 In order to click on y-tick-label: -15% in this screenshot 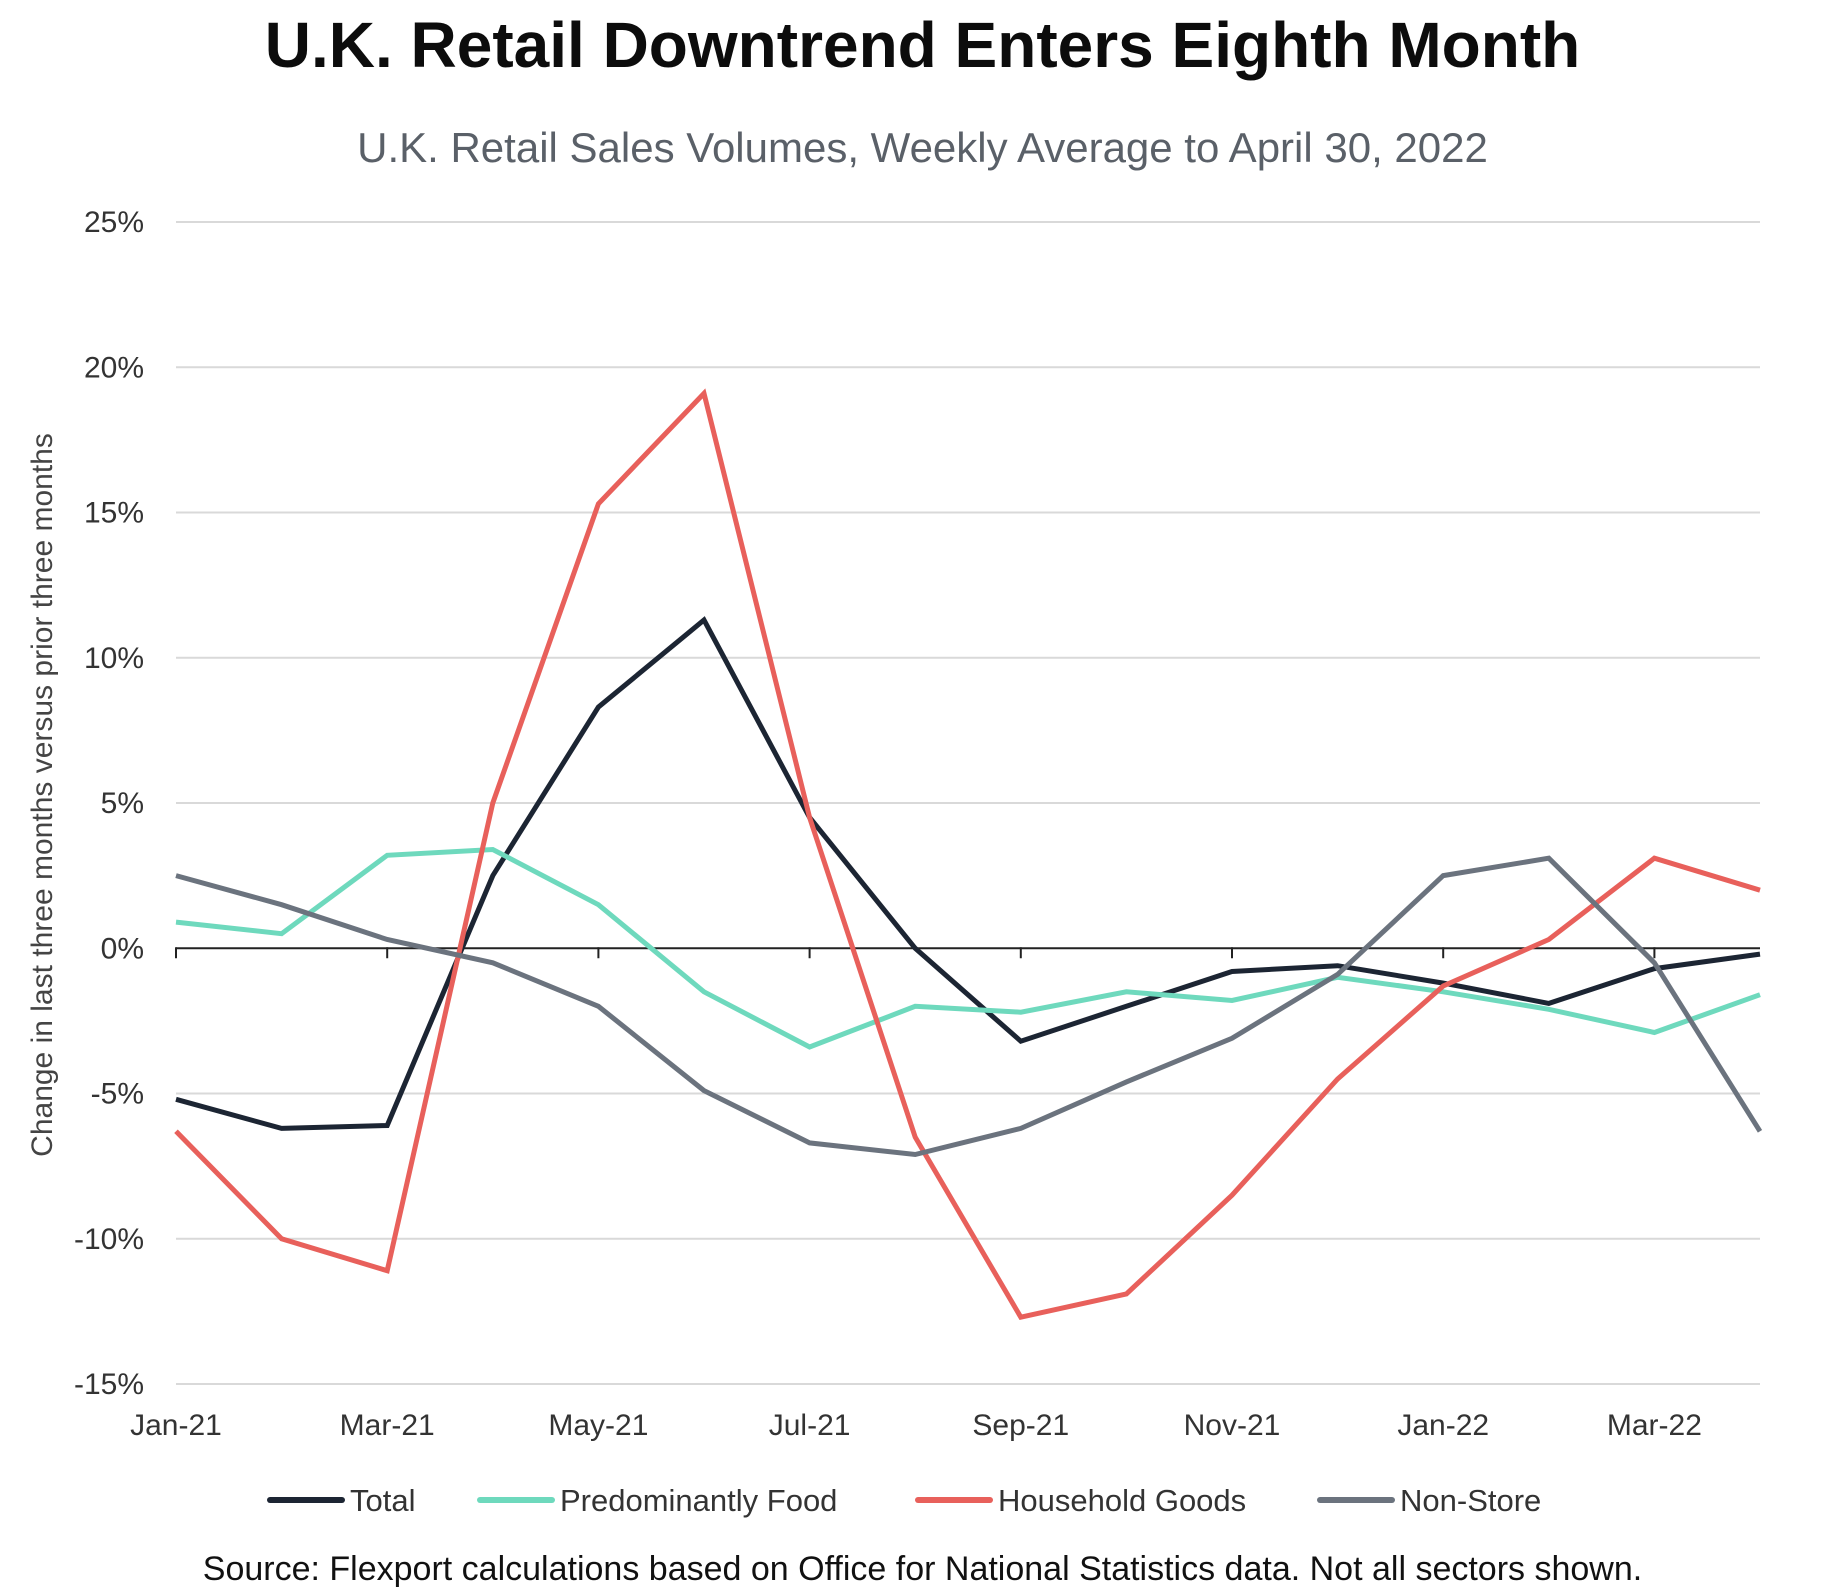, I will do `click(109, 1384)`.